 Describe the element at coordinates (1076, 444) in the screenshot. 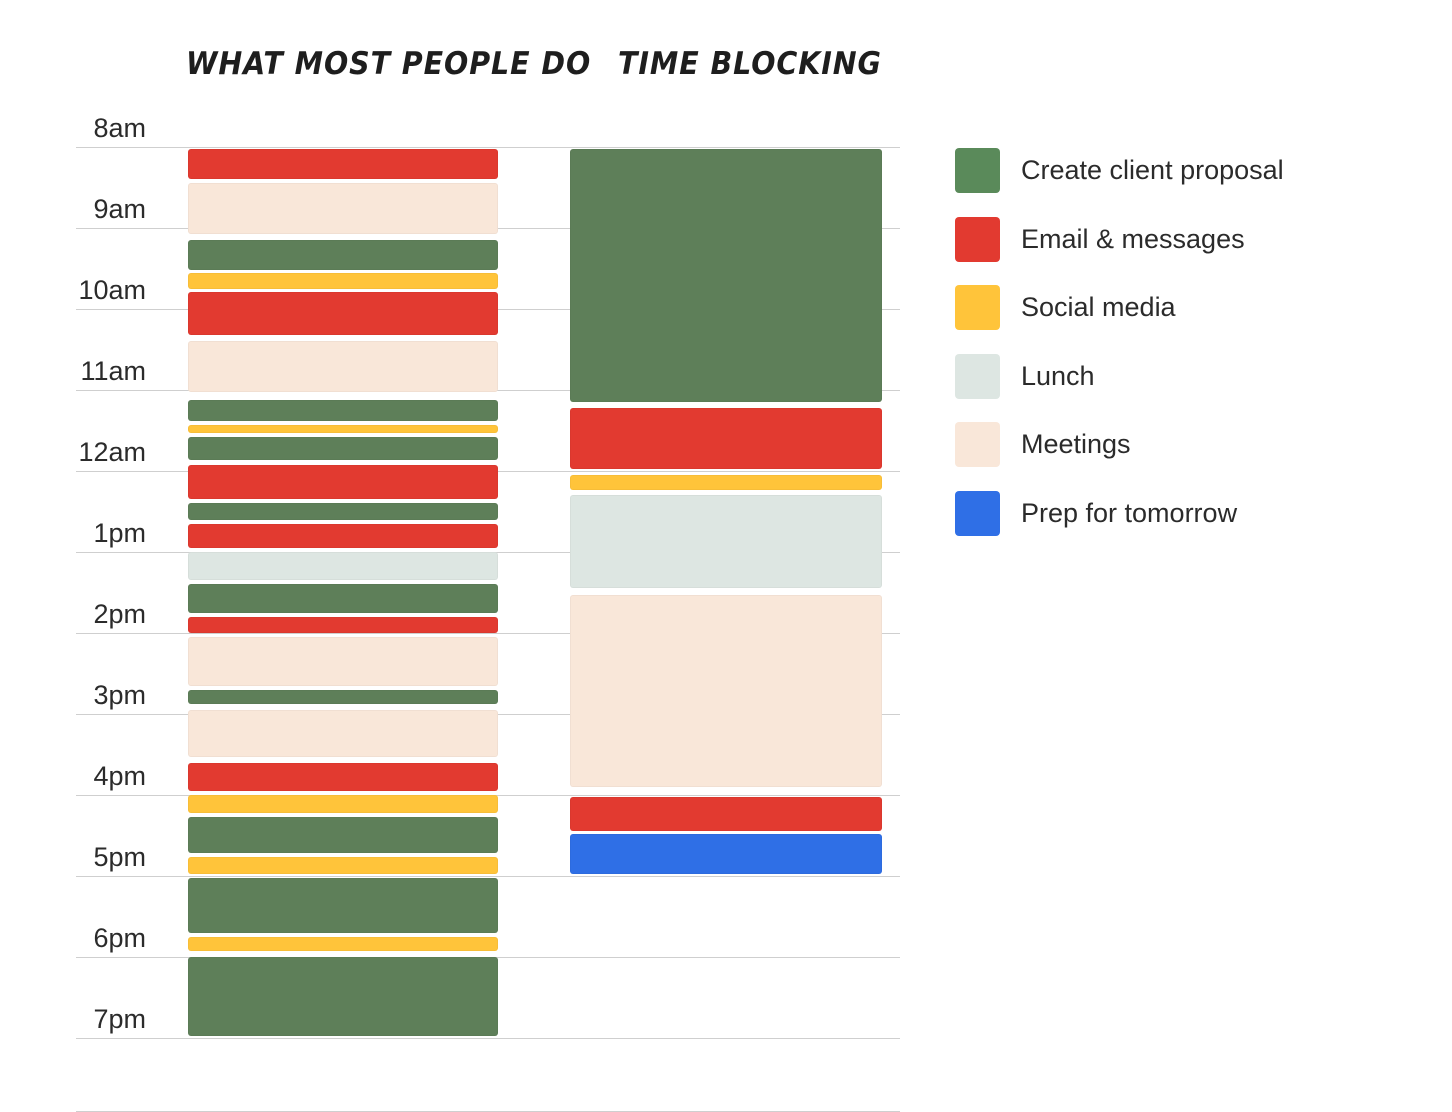

I see `legend-label: Meetings` at that location.